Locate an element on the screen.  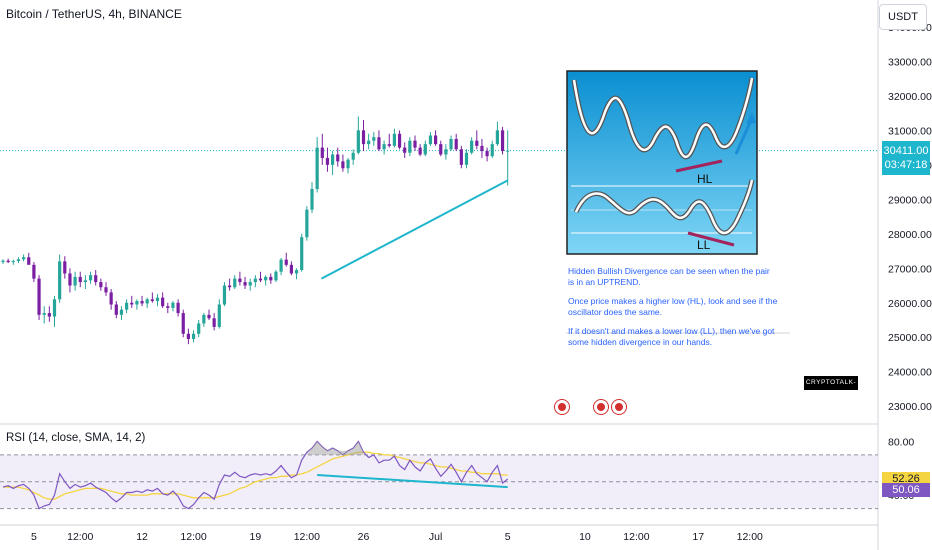
time-tick-label: 12 is located at coordinates (142, 537).